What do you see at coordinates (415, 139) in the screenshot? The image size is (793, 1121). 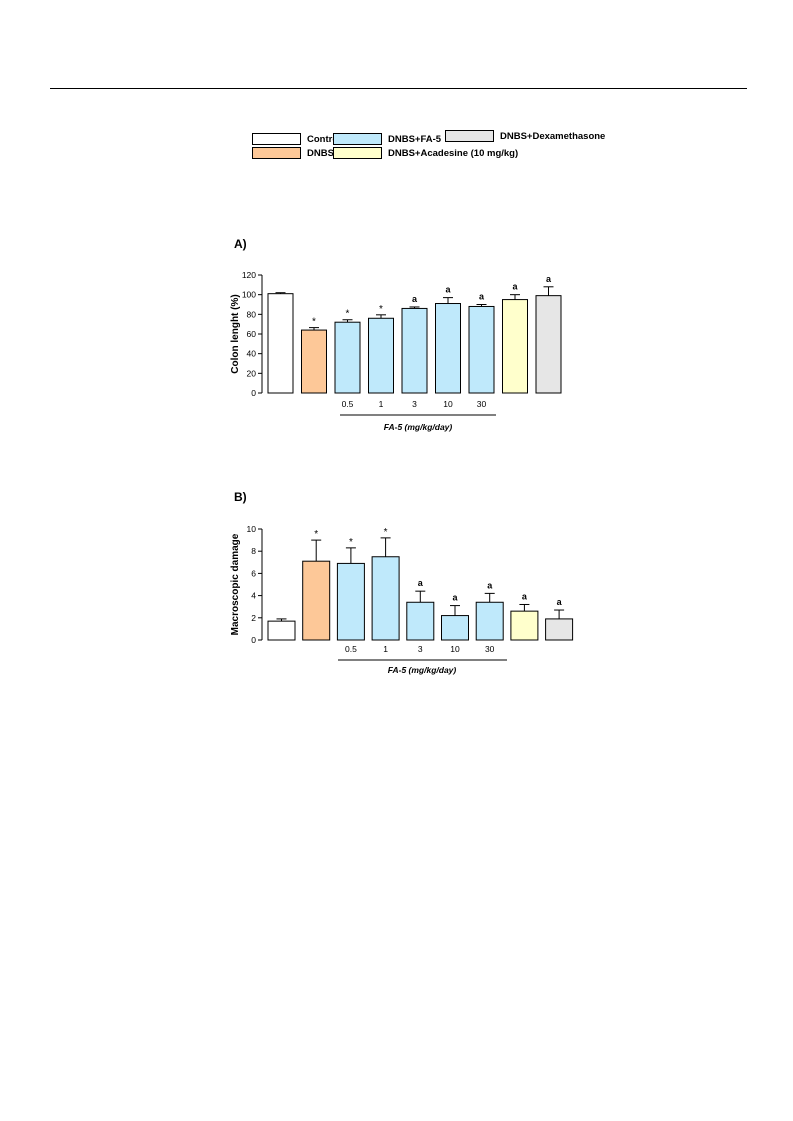 I see `legend-label: DNBS+FA-5` at bounding box center [415, 139].